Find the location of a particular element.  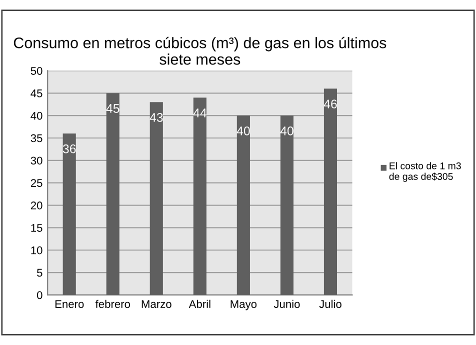

x-tick-label: febrero is located at coordinates (112, 304).